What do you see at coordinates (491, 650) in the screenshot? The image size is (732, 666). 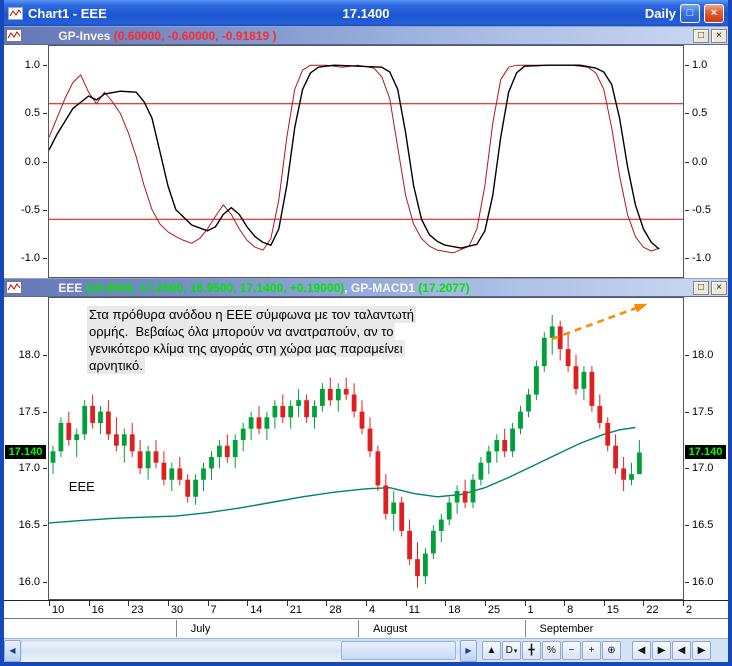 I see `pointer-tool-button: ▲` at bounding box center [491, 650].